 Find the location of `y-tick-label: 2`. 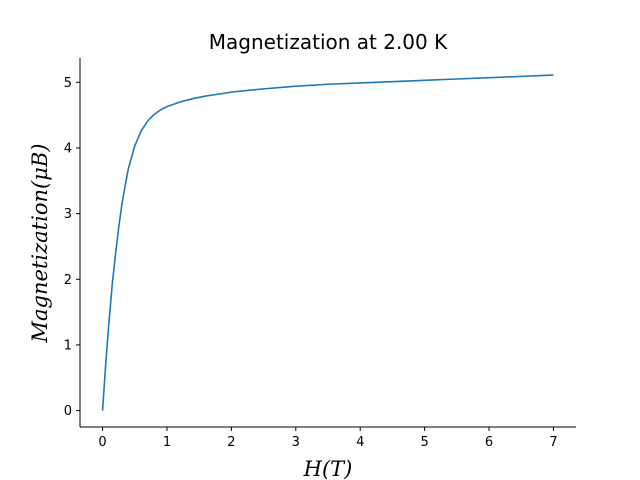

y-tick-label: 2 is located at coordinates (68, 280).